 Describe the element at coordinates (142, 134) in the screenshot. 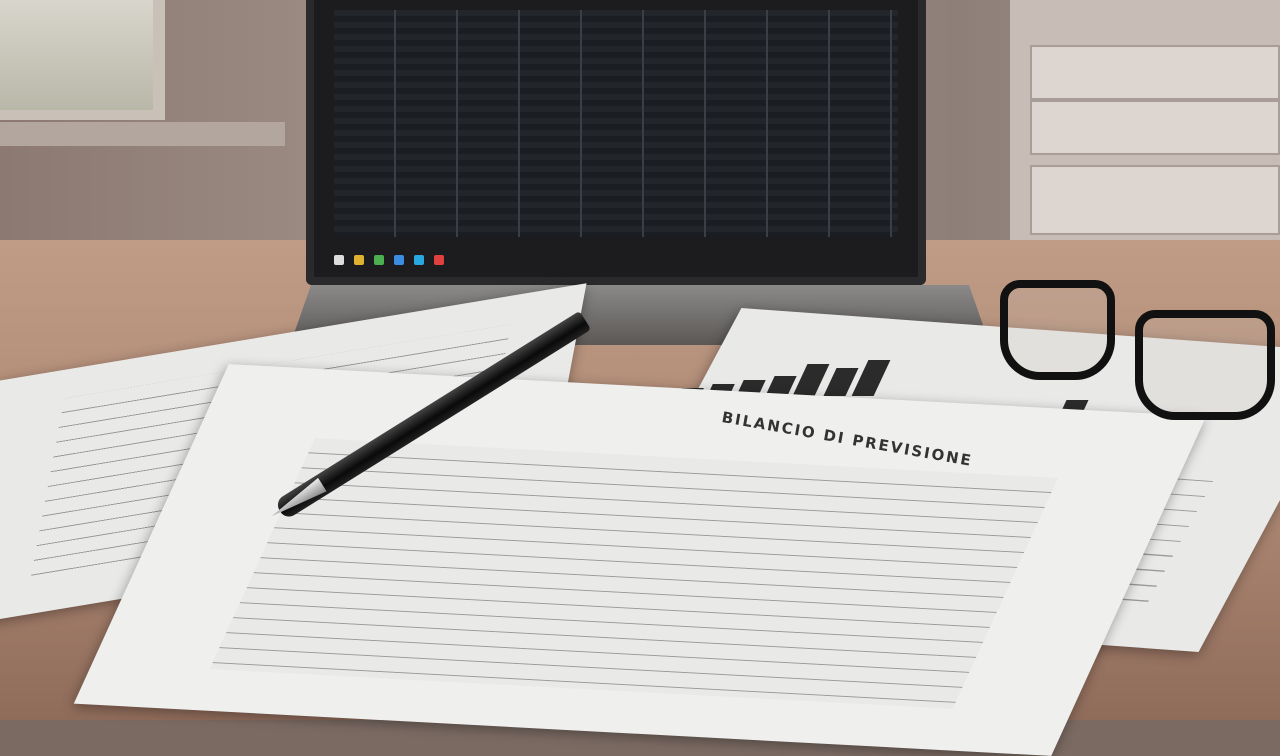

I see `window-sill` at that location.